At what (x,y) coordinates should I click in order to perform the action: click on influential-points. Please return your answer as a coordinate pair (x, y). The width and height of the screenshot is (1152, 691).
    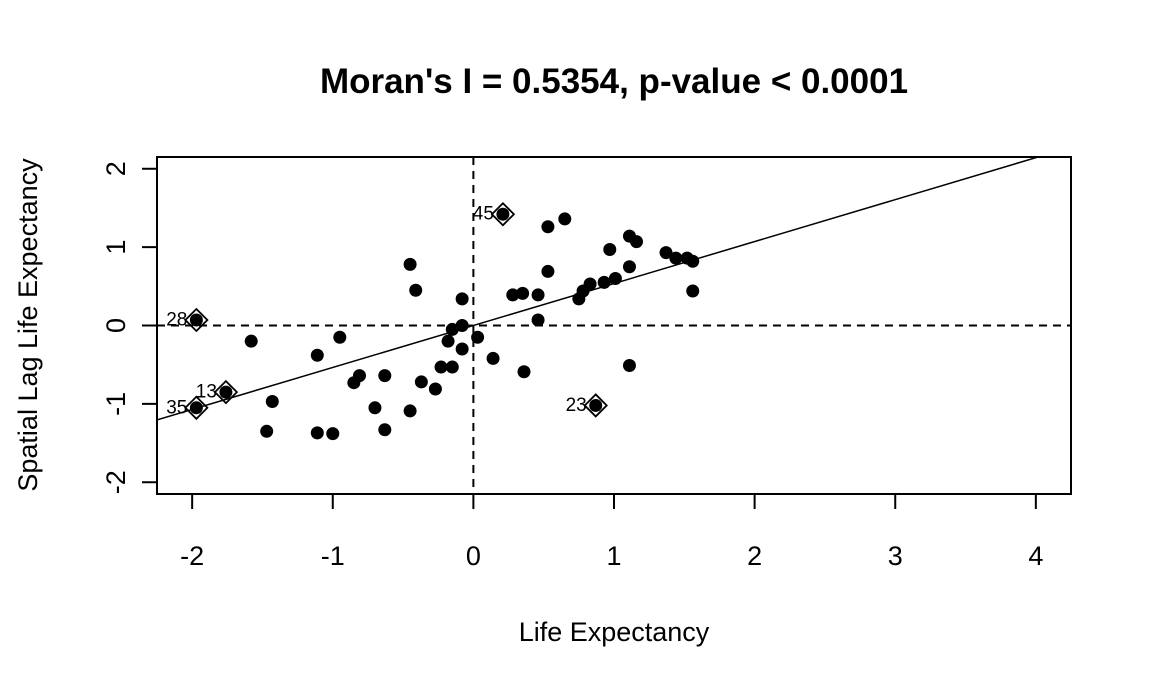
    Looking at the image, I should click on (396, 311).